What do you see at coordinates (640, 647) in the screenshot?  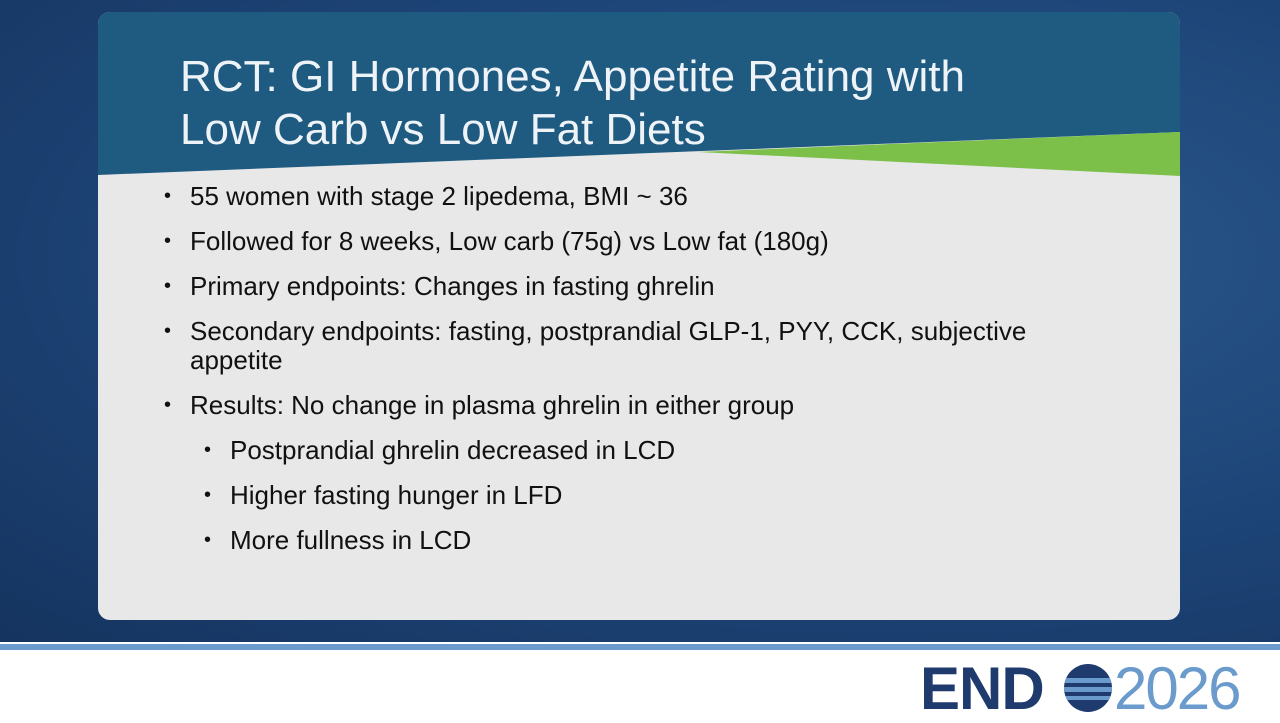 I see `footer-rule` at bounding box center [640, 647].